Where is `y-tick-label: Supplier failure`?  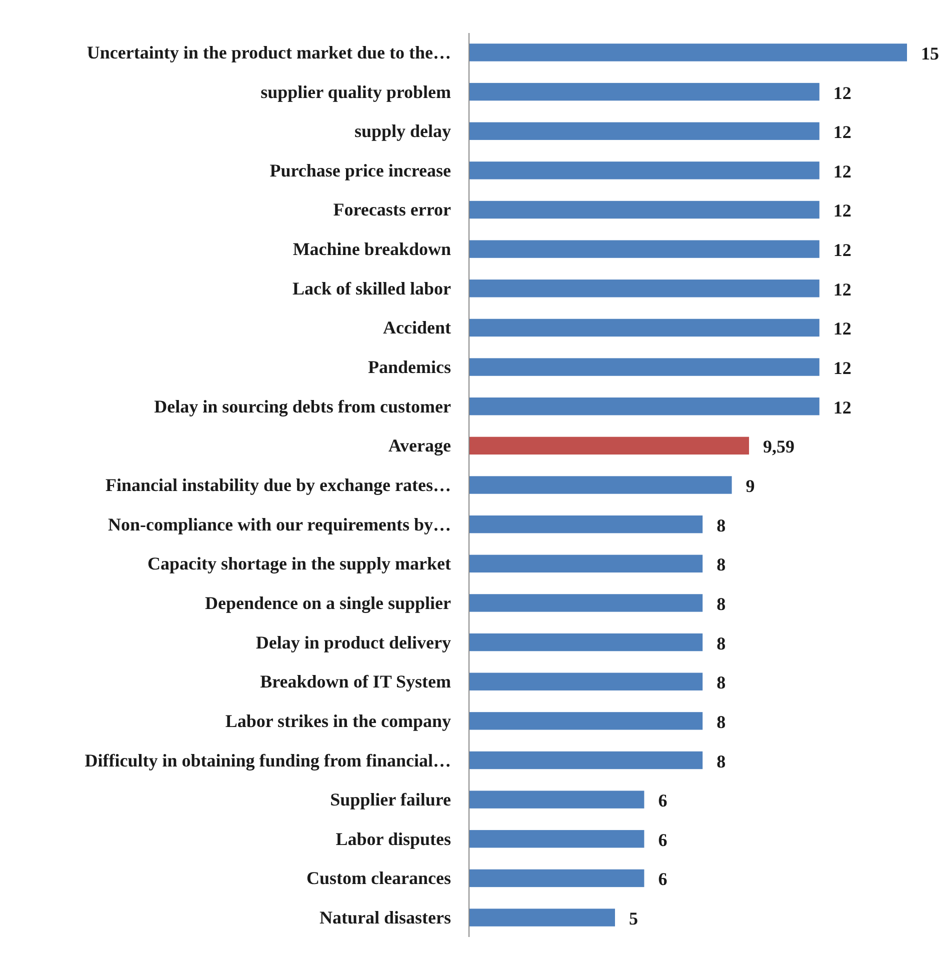
y-tick-label: Supplier failure is located at coordinates (391, 800).